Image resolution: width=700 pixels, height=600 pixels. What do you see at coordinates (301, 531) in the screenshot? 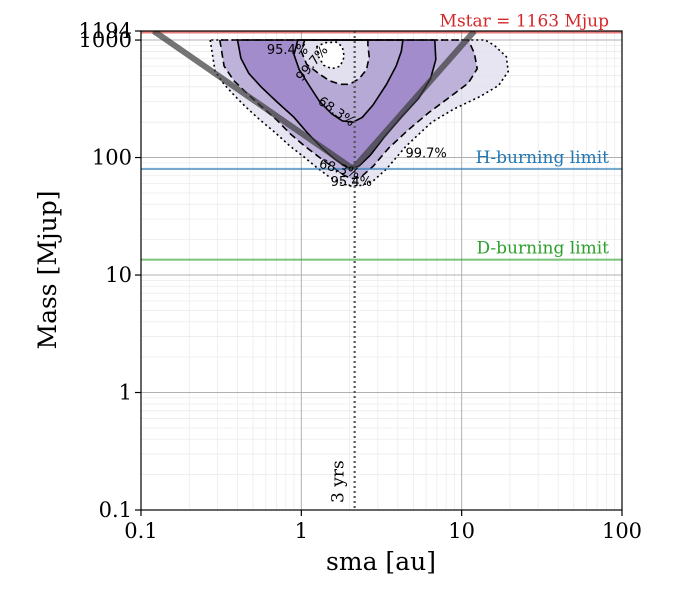
I see `x-tick-label: 1` at bounding box center [301, 531].